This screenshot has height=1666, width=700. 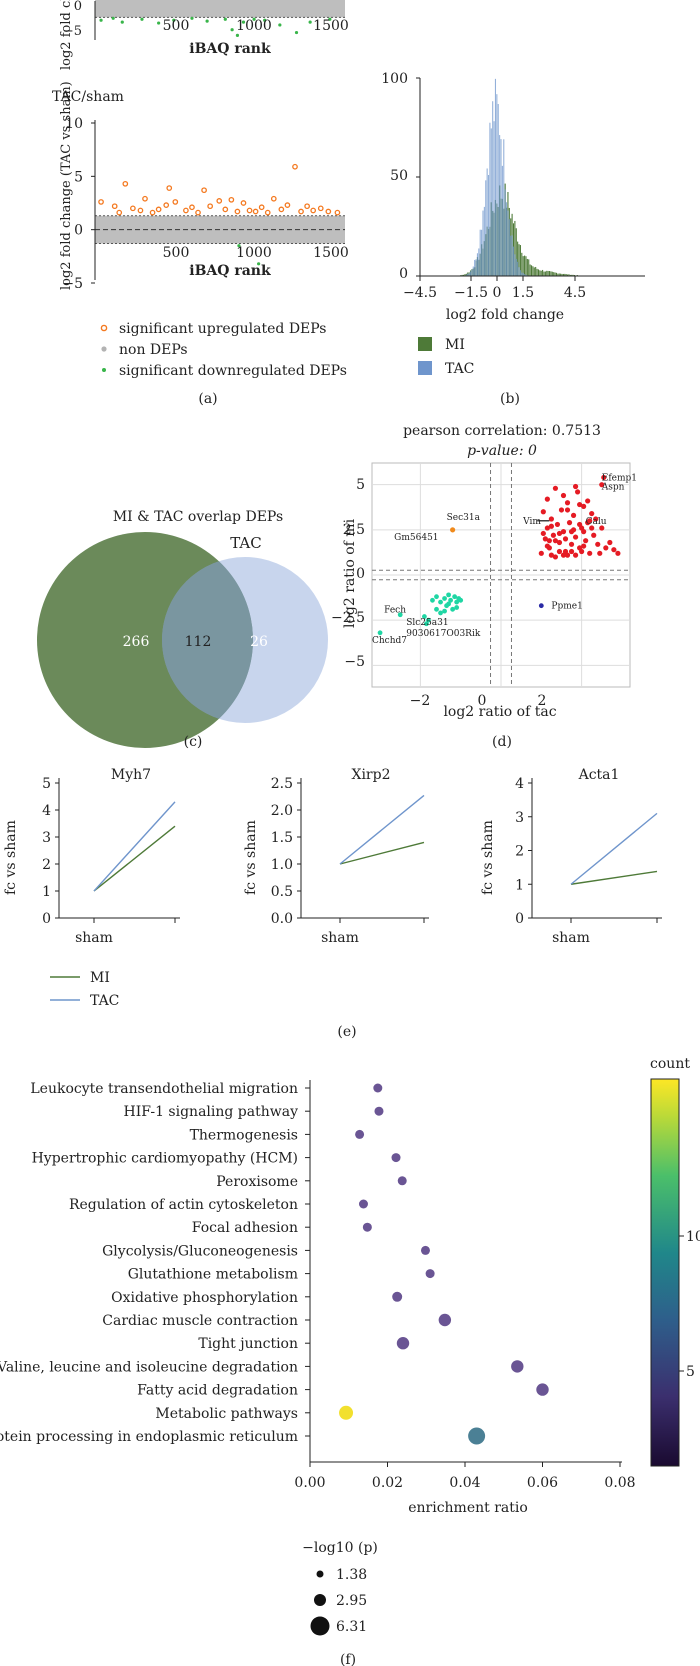 I want to click on a-top-marks, so click(x=220, y=19).